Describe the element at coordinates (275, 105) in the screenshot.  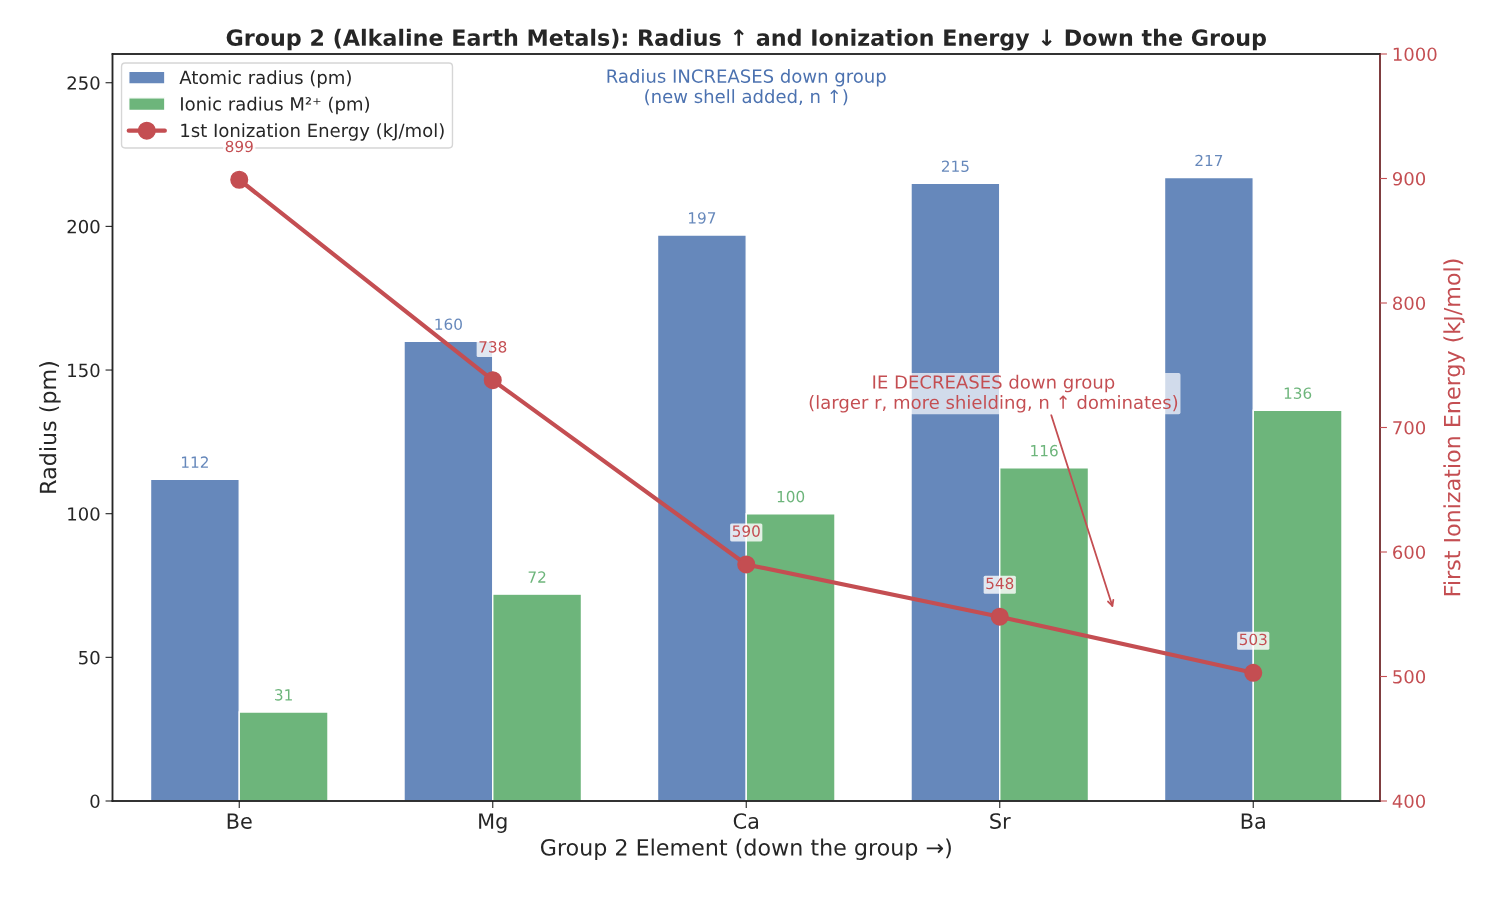
I see `legend-label: Ionic radius M²⁺ (pm)` at that location.